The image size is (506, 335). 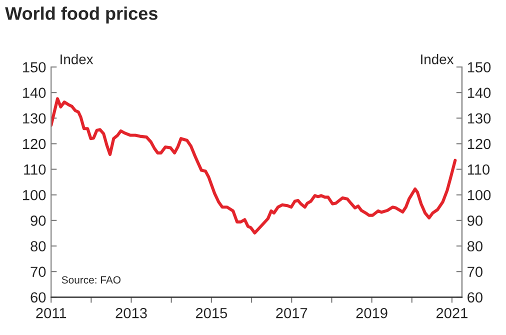 What do you see at coordinates (38, 297) in the screenshot?
I see `y-tick-label: 60` at bounding box center [38, 297].